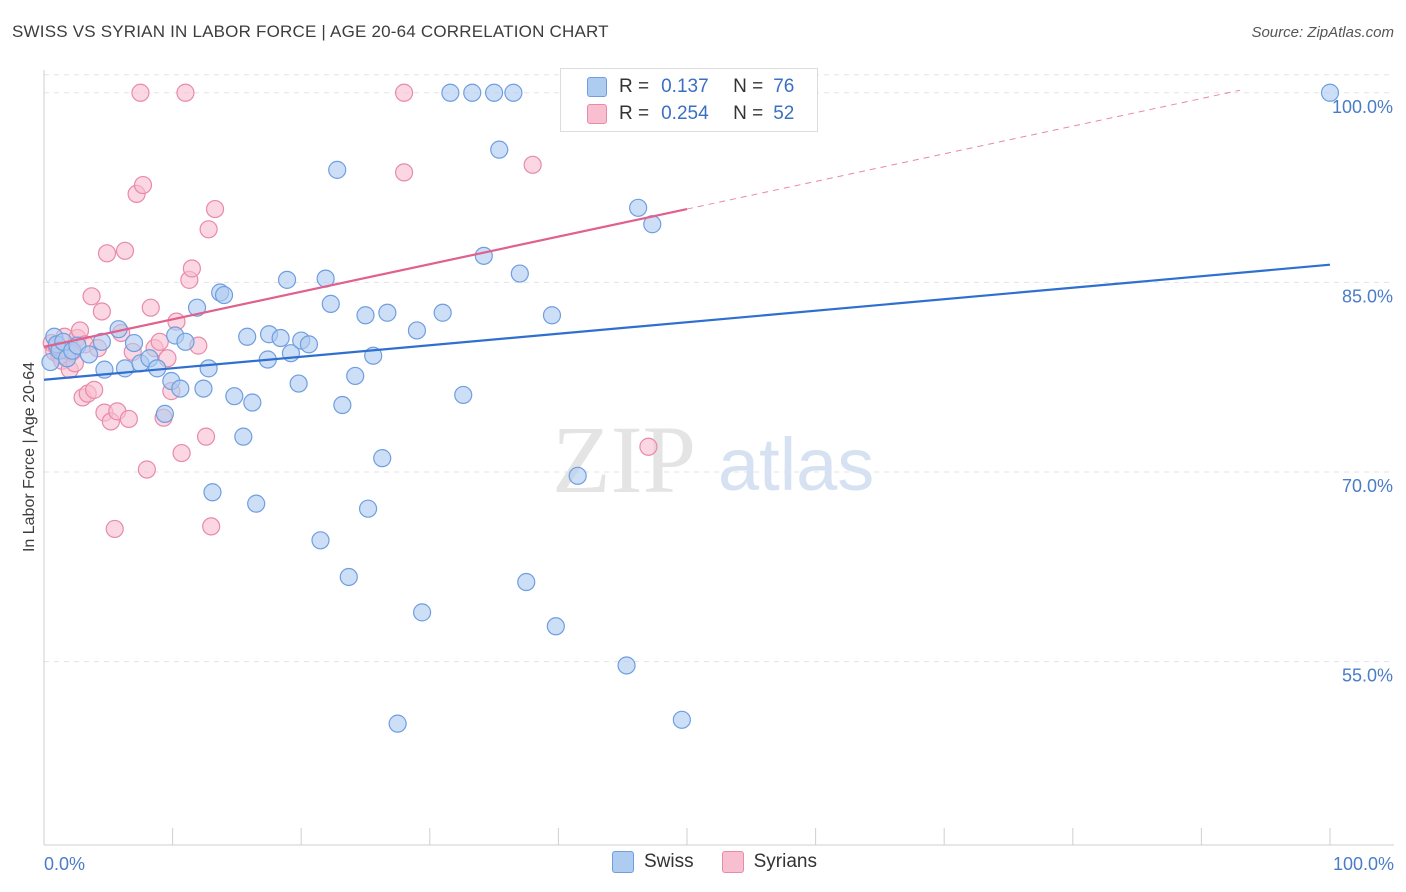 This screenshot has height=892, width=1406. What do you see at coordinates (748, 113) in the screenshot?
I see `n-label: N =` at bounding box center [748, 113].